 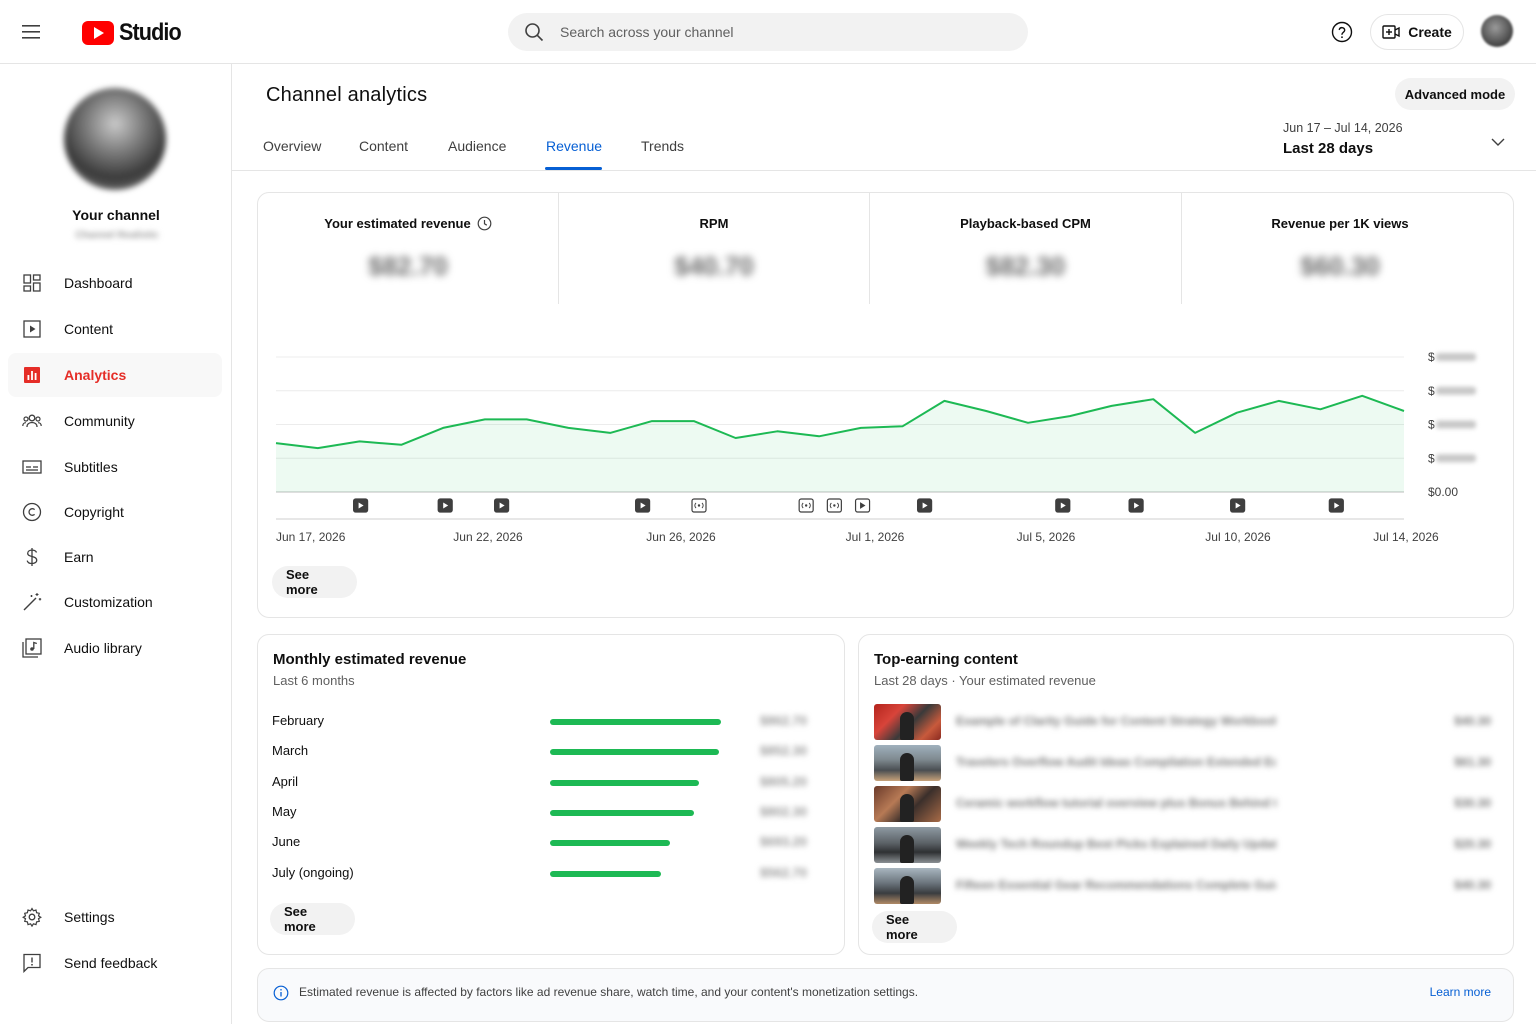 I want to click on top-earning-see-more-button: See more, so click(x=914, y=927).